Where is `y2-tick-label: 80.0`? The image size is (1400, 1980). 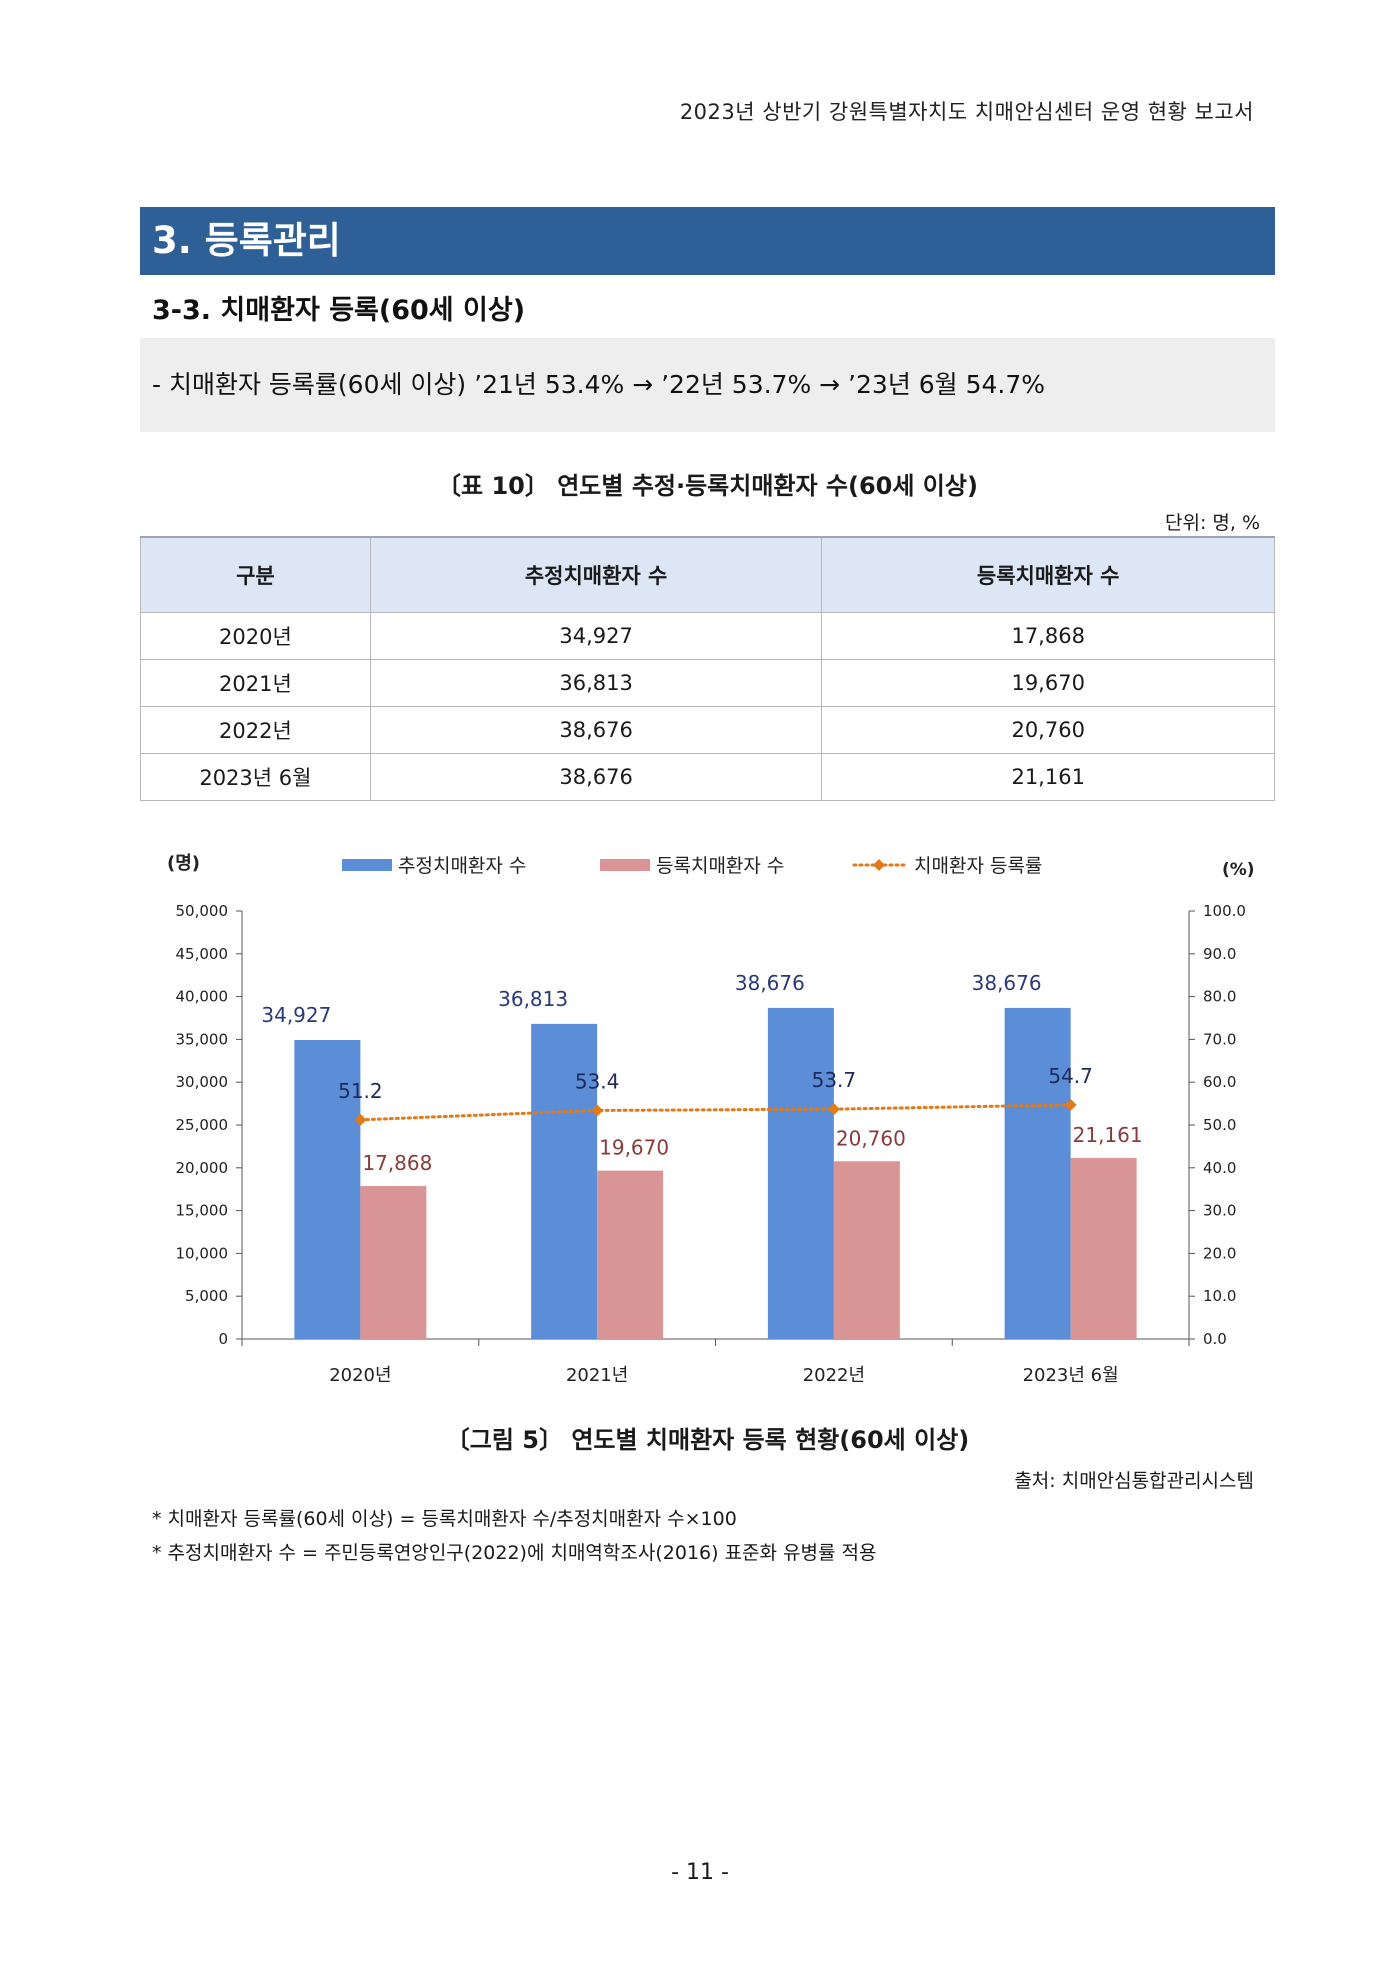
y2-tick-label: 80.0 is located at coordinates (1219, 997).